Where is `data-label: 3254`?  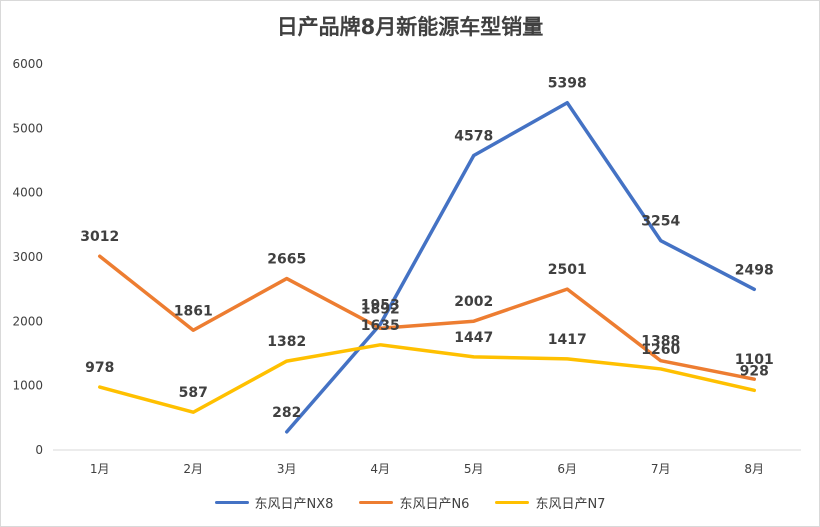
data-label: 3254 is located at coordinates (660, 222).